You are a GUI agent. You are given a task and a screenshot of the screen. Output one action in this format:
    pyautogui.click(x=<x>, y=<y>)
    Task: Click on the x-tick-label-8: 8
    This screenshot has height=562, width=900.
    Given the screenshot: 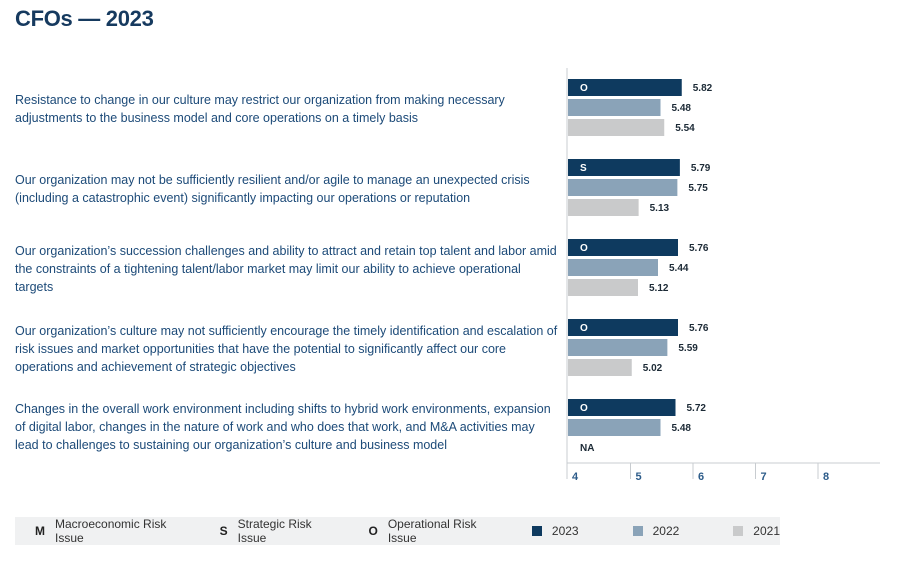 What is the action you would take?
    pyautogui.click(x=826, y=477)
    